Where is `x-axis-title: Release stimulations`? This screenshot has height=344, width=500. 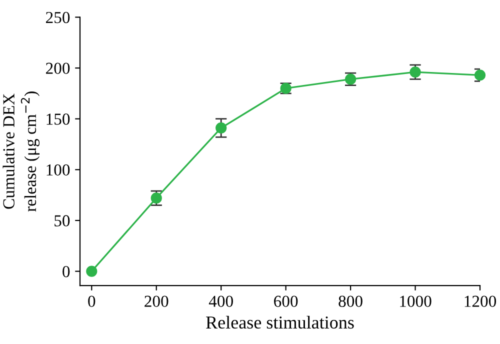
x-axis-title: Release stimulations is located at coordinates (280, 322).